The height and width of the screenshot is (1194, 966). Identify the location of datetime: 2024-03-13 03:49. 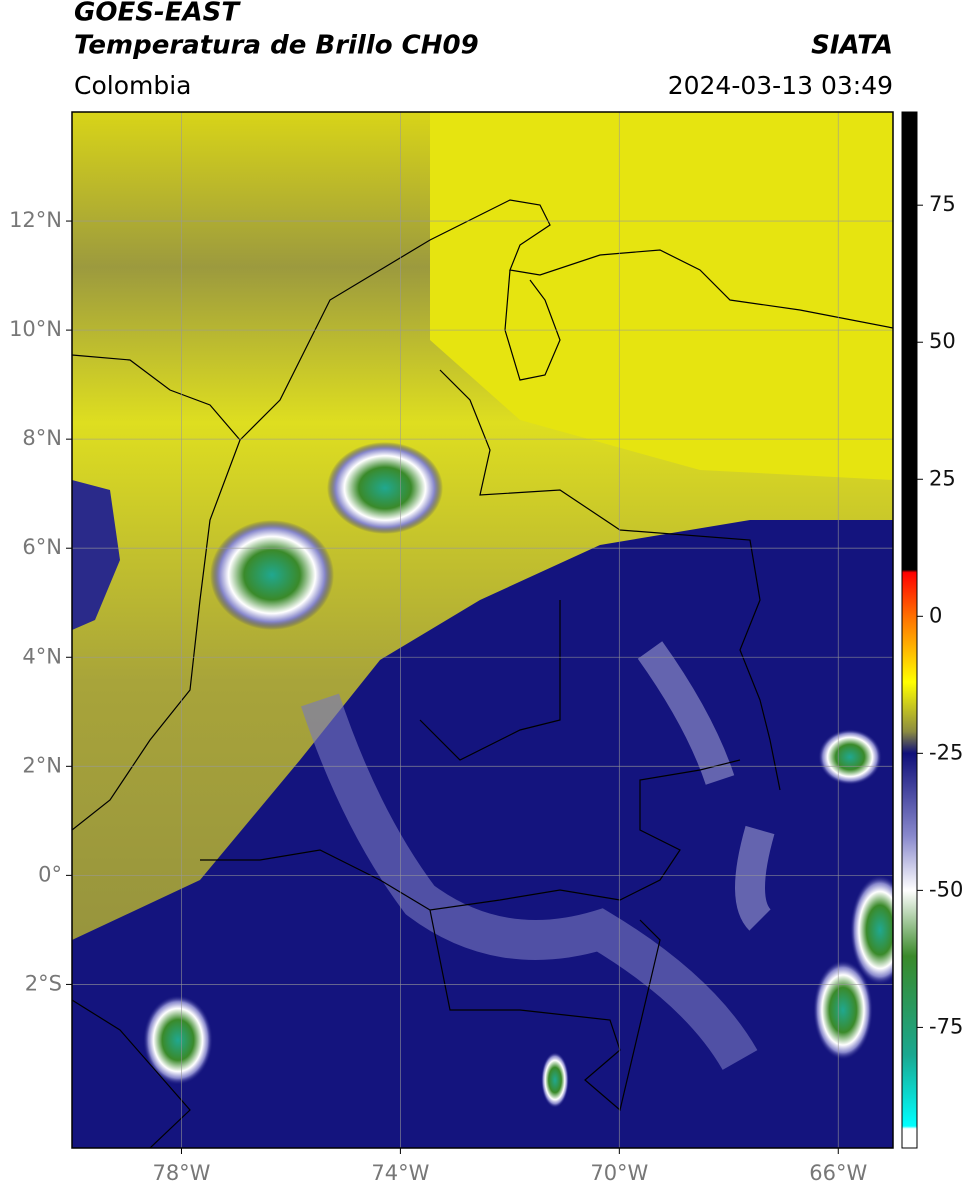
(780, 85).